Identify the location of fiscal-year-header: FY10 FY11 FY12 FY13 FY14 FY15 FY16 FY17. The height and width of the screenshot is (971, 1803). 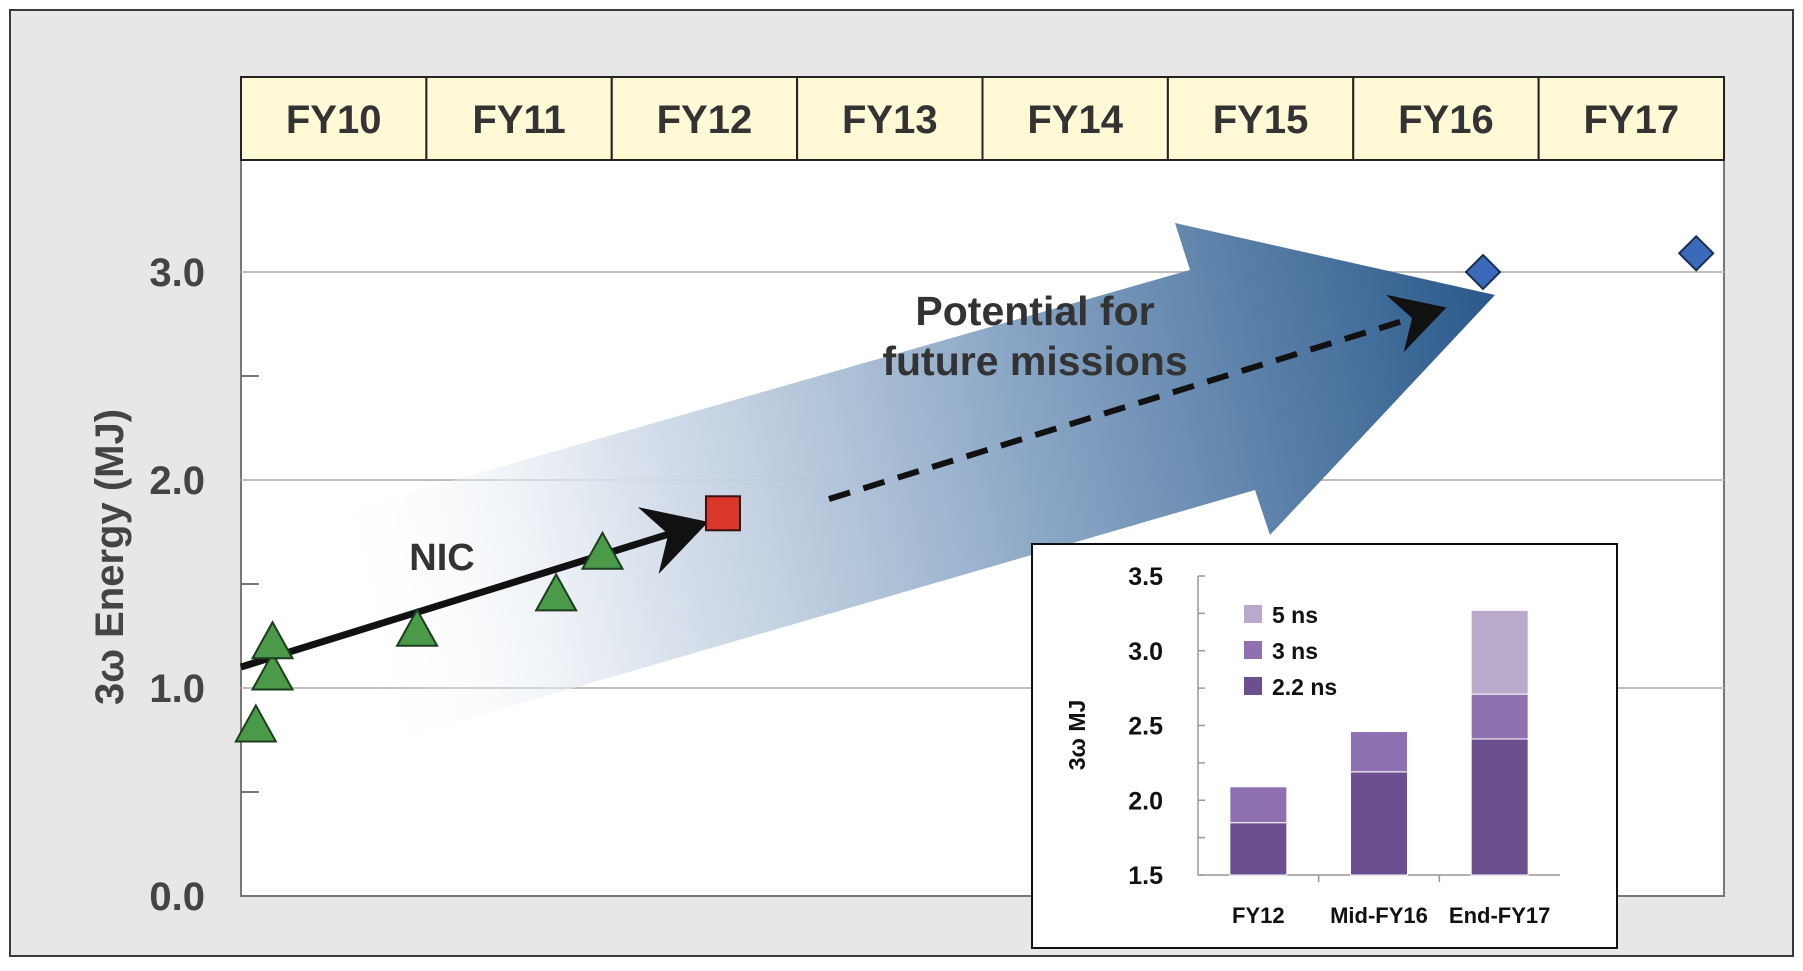
(982, 118).